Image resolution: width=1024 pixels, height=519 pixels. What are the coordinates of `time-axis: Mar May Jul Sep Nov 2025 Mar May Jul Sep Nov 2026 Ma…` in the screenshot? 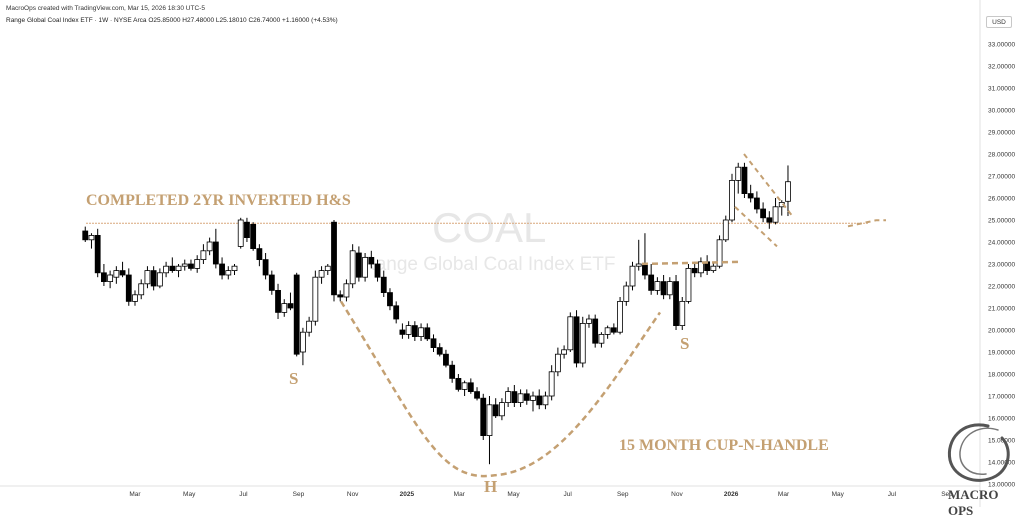 It's located at (541, 494).